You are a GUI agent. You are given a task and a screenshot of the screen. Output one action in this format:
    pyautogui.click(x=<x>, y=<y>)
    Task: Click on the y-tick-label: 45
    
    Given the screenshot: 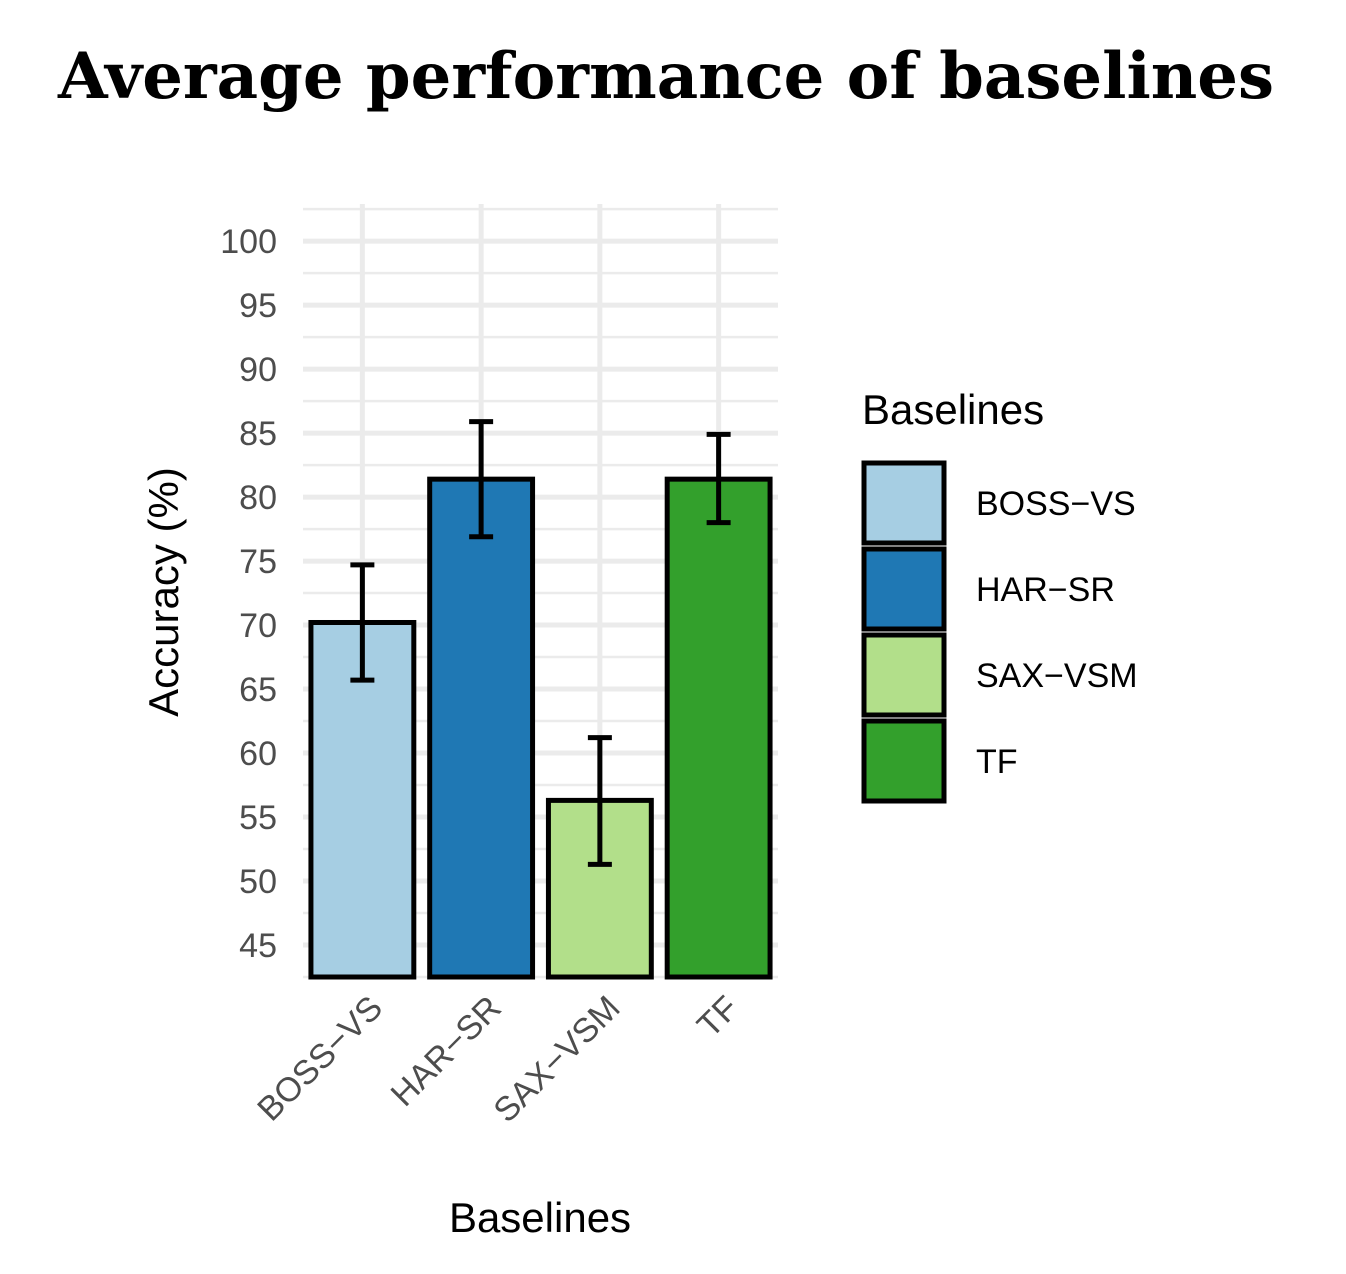 What is the action you would take?
    pyautogui.click(x=258, y=946)
    